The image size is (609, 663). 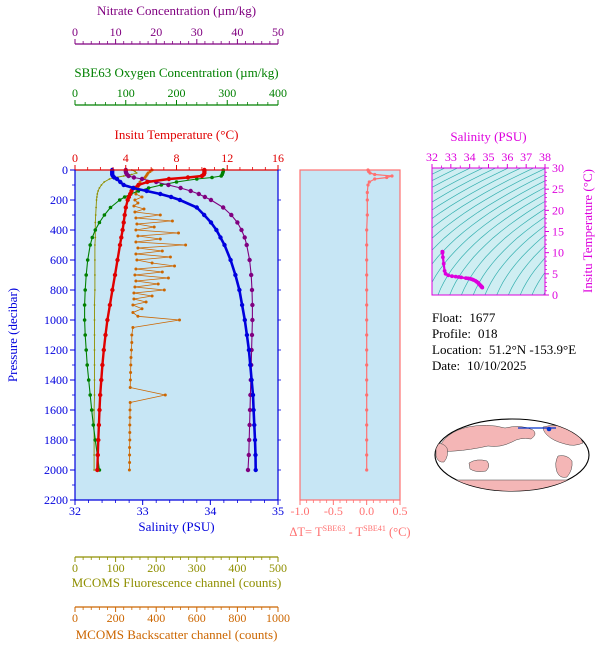 I want to click on svg-text: 1800, so click(x=56, y=440).